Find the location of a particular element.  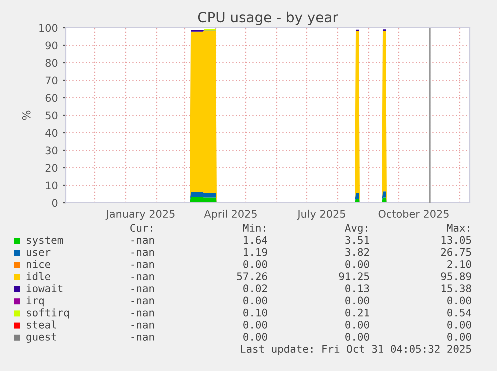

y-tick-label: 20 is located at coordinates (52, 168).